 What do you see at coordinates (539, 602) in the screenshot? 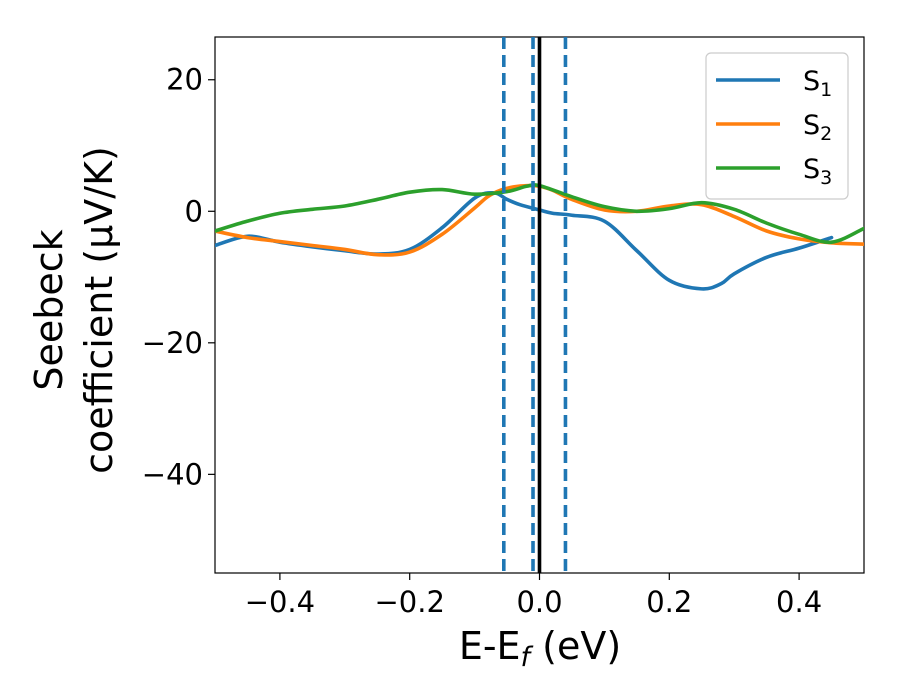
I see `x-tick-label: 0.0` at bounding box center [539, 602].